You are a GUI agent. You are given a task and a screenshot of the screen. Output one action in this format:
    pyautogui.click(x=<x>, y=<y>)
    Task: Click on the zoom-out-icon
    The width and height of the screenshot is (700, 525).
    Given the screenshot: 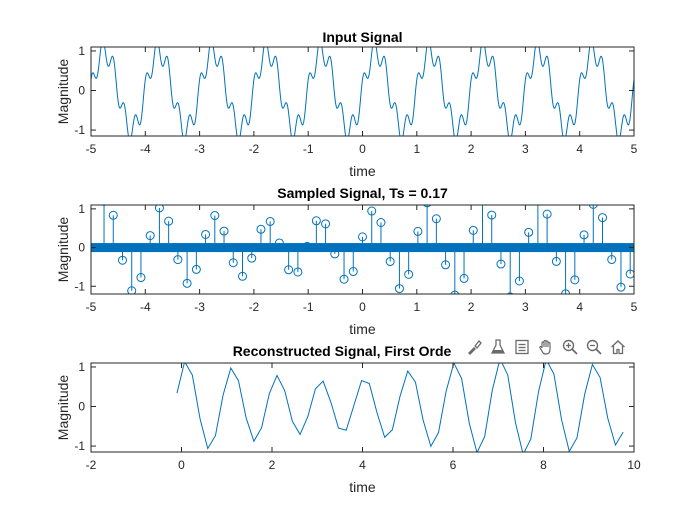 What is the action you would take?
    pyautogui.click(x=593, y=347)
    